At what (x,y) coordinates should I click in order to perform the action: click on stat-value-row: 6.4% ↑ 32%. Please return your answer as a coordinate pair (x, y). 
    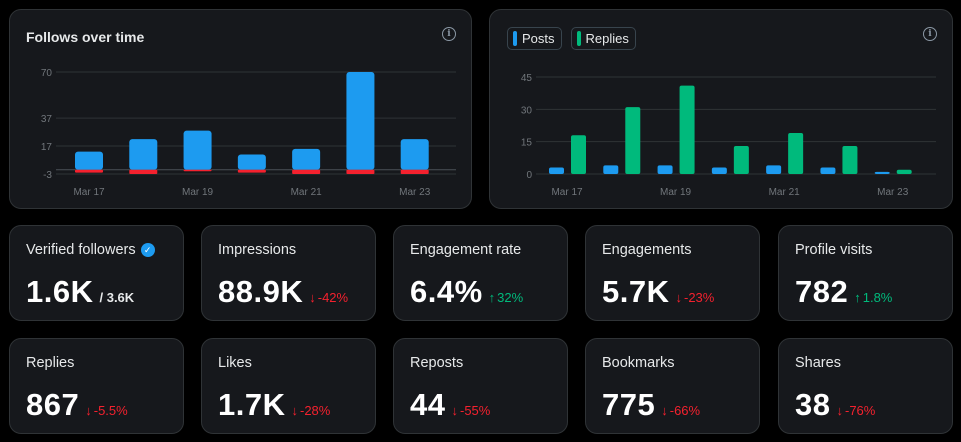
    Looking at the image, I should click on (466, 292).